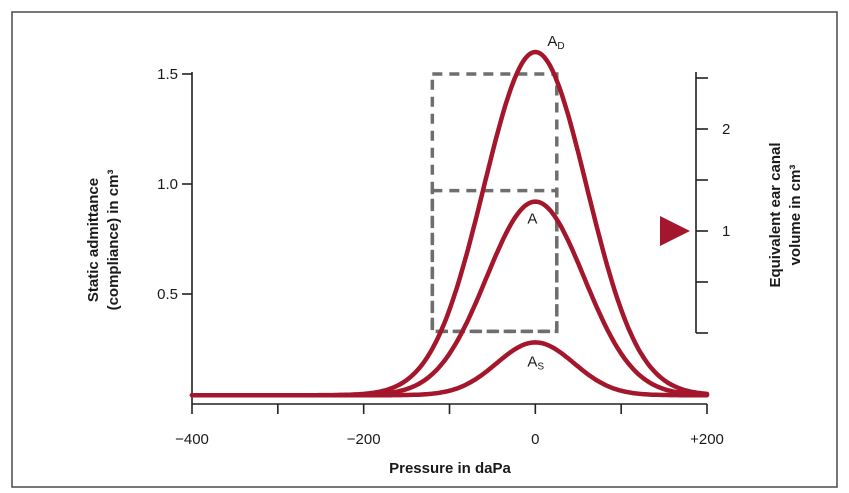 The height and width of the screenshot is (493, 849). What do you see at coordinates (192, 439) in the screenshot?
I see `x-tick-label: −400` at bounding box center [192, 439].